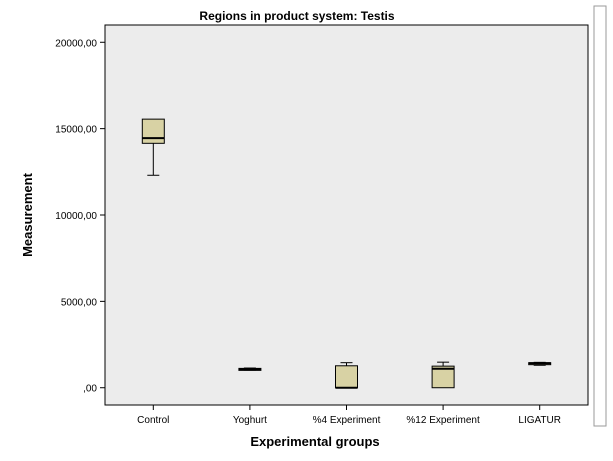  I want to click on box--4-experiment, so click(346, 375).